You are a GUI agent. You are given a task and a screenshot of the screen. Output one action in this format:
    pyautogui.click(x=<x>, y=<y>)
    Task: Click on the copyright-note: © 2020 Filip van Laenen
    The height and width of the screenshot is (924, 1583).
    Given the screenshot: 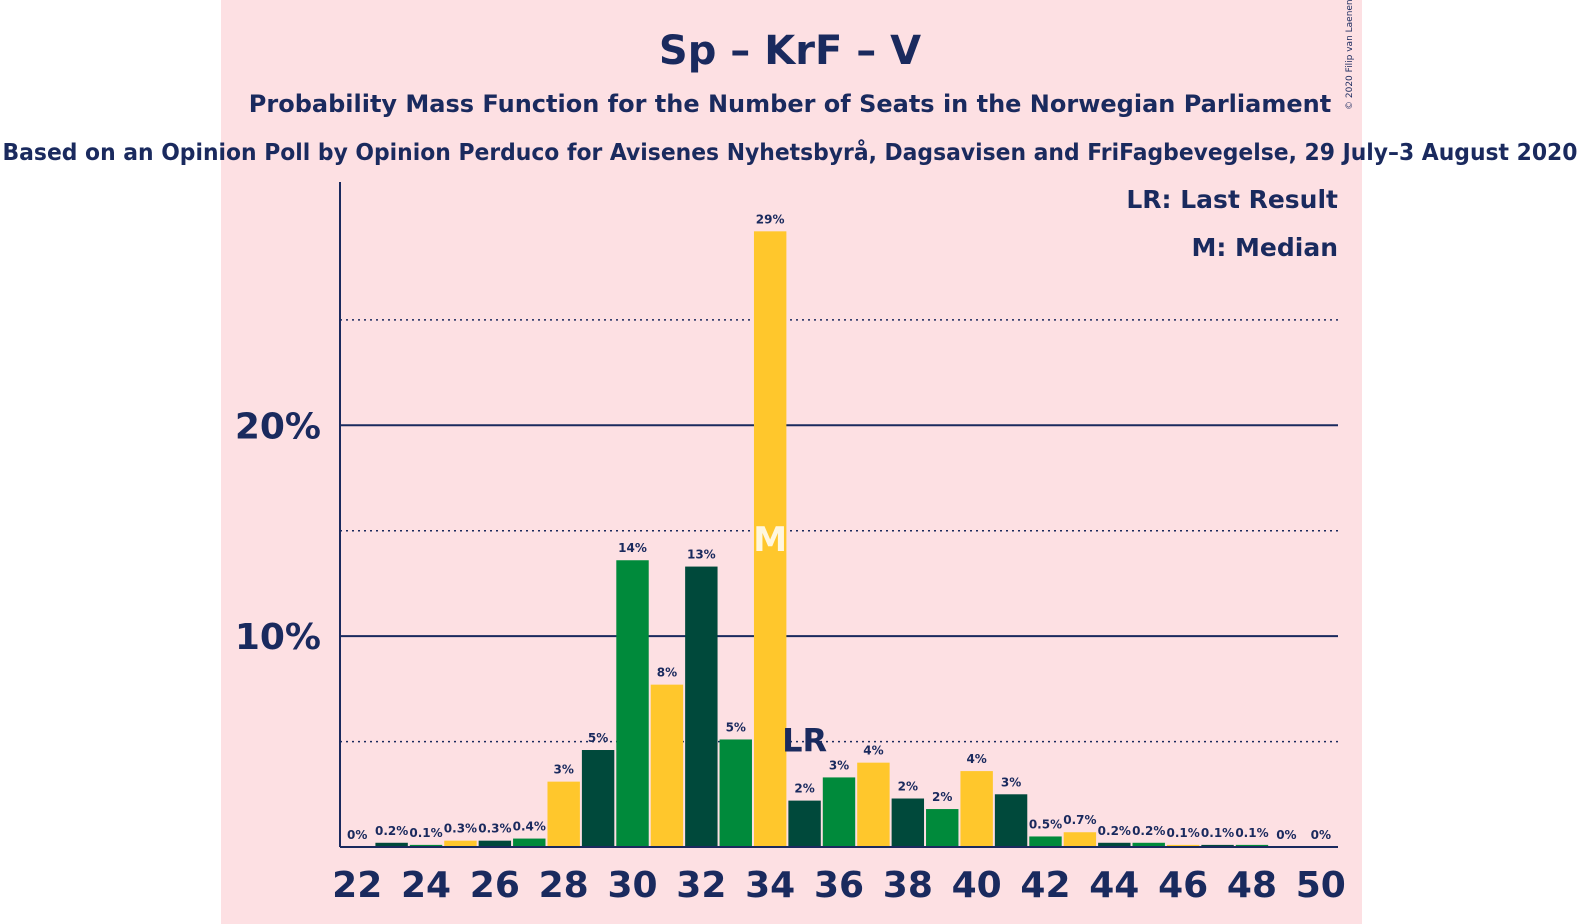 What is the action you would take?
    pyautogui.click(x=1350, y=55)
    